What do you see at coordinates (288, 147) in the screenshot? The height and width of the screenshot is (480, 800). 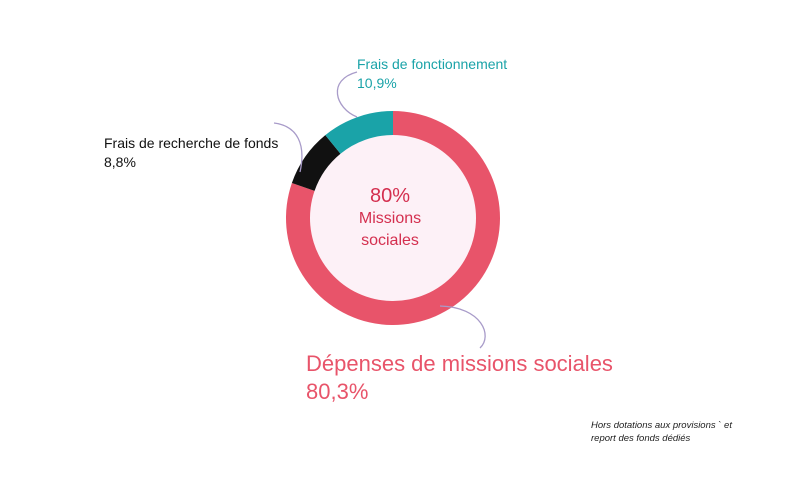 I see `leader-line-fonds` at bounding box center [288, 147].